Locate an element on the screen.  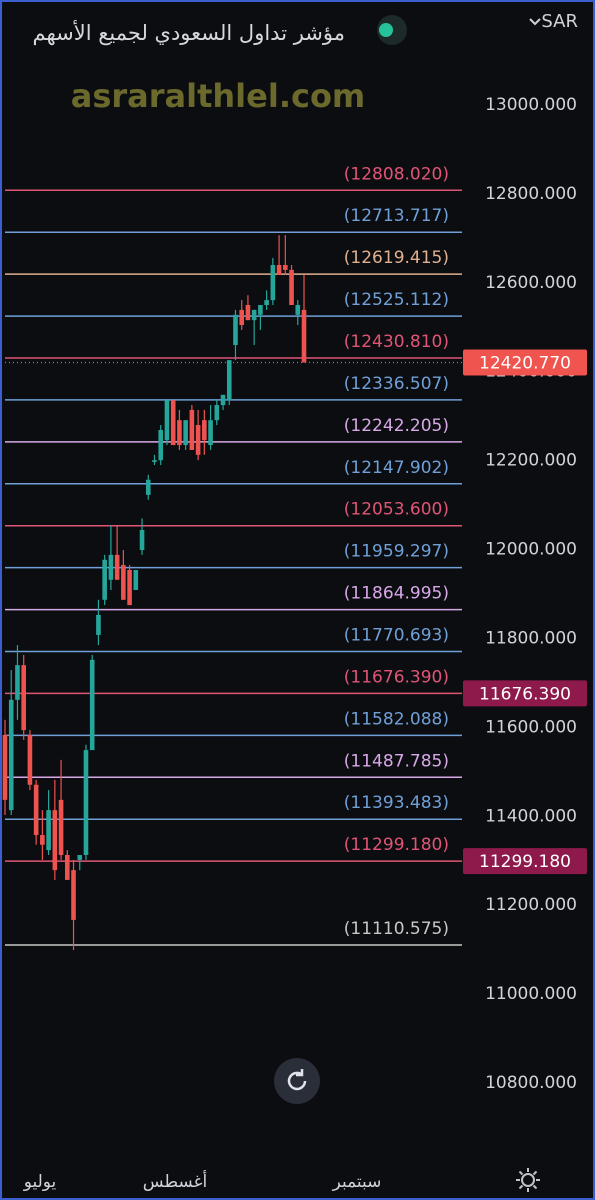
x-axis-label: أغسطس is located at coordinates (175, 1181).